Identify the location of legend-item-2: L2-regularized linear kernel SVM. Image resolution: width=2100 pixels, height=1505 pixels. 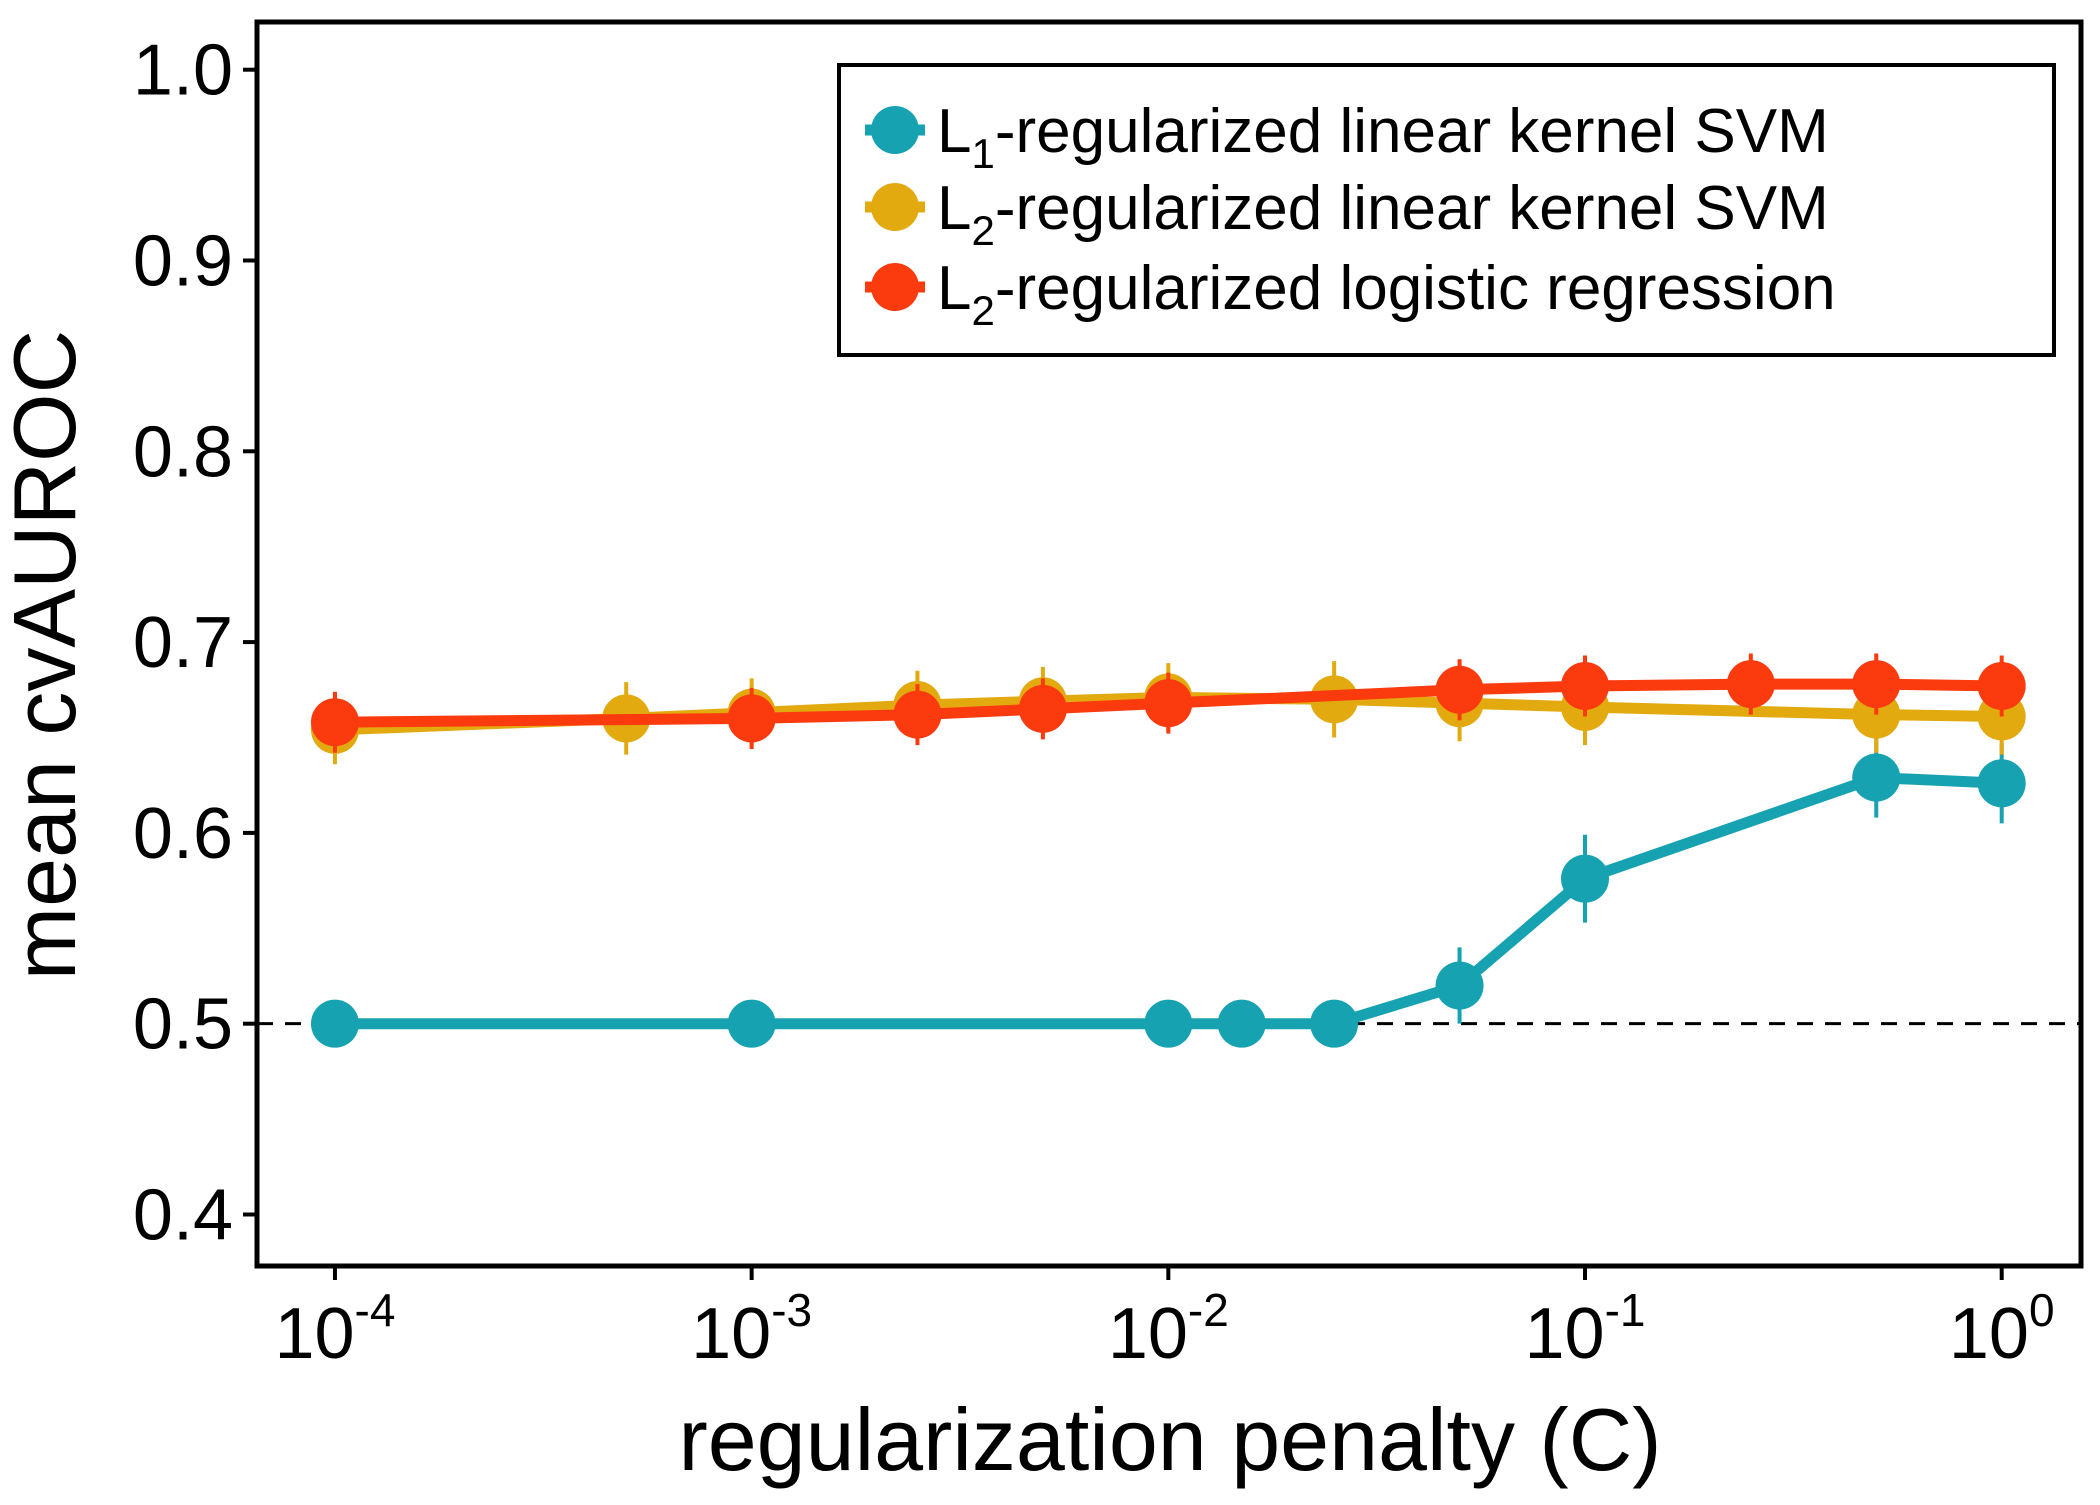
(1347, 214).